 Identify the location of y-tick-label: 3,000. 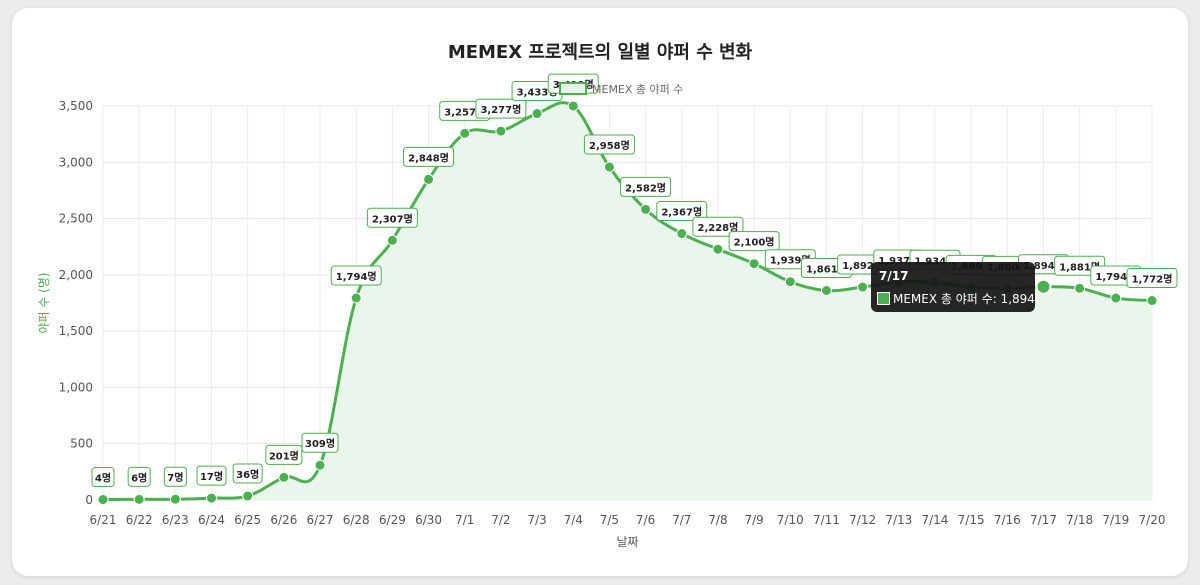
(76, 162).